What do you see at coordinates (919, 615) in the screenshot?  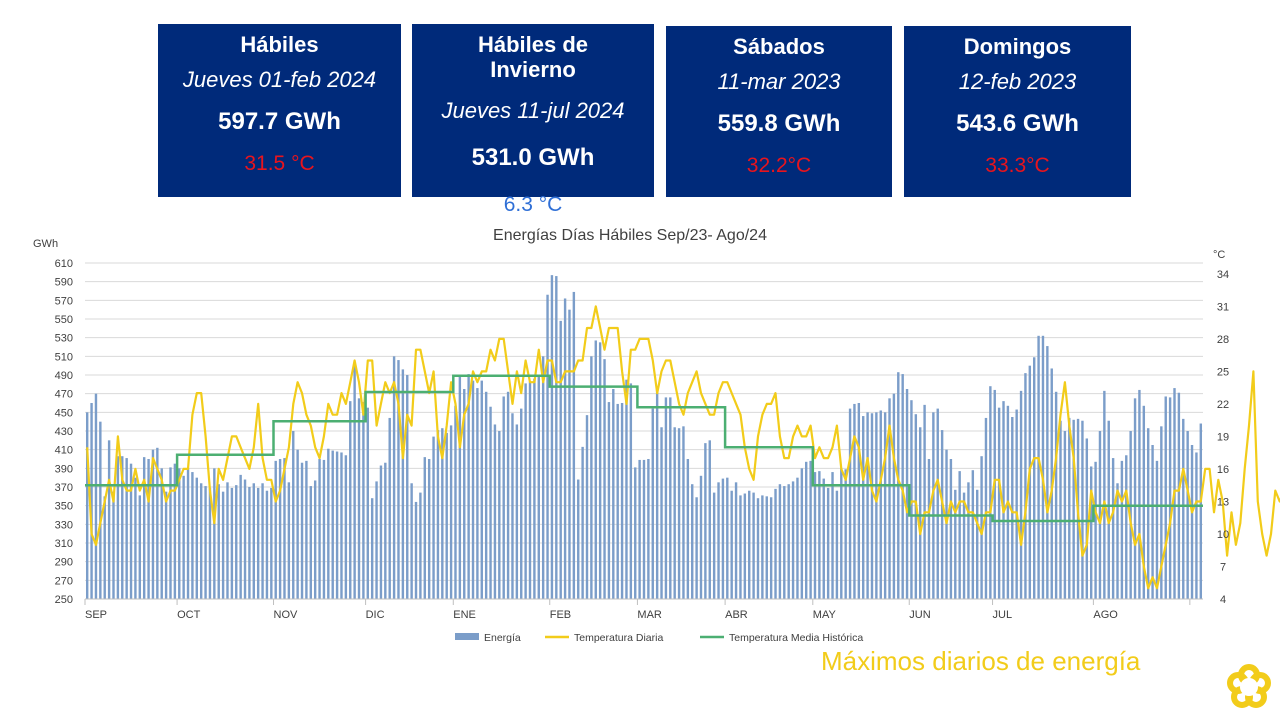 I see `month-label: JUN` at bounding box center [919, 615].